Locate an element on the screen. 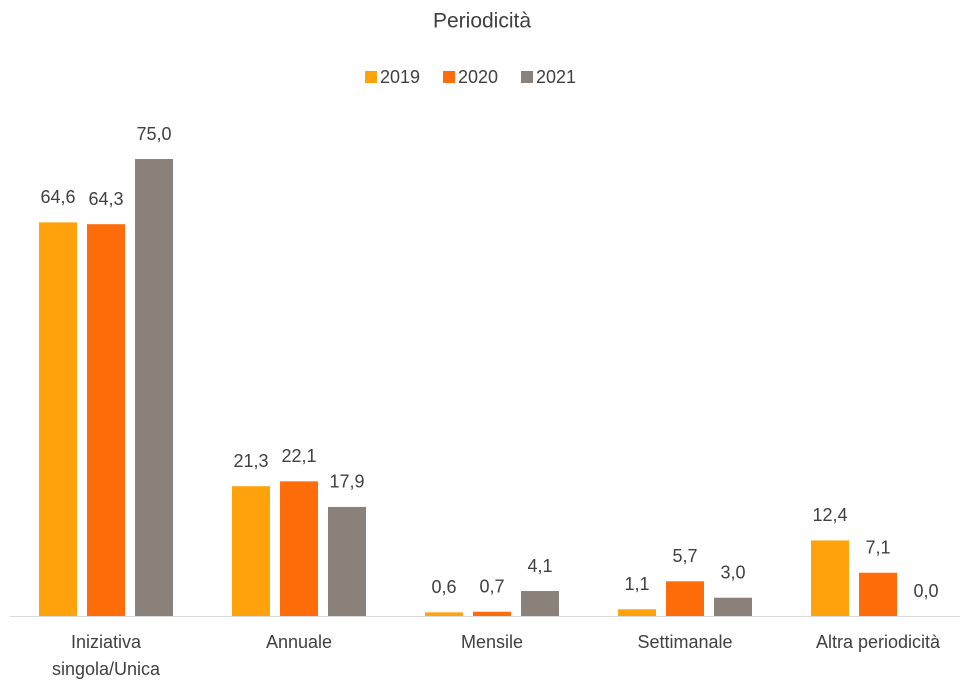  x-tick-label: Mensile is located at coordinates (492, 642).